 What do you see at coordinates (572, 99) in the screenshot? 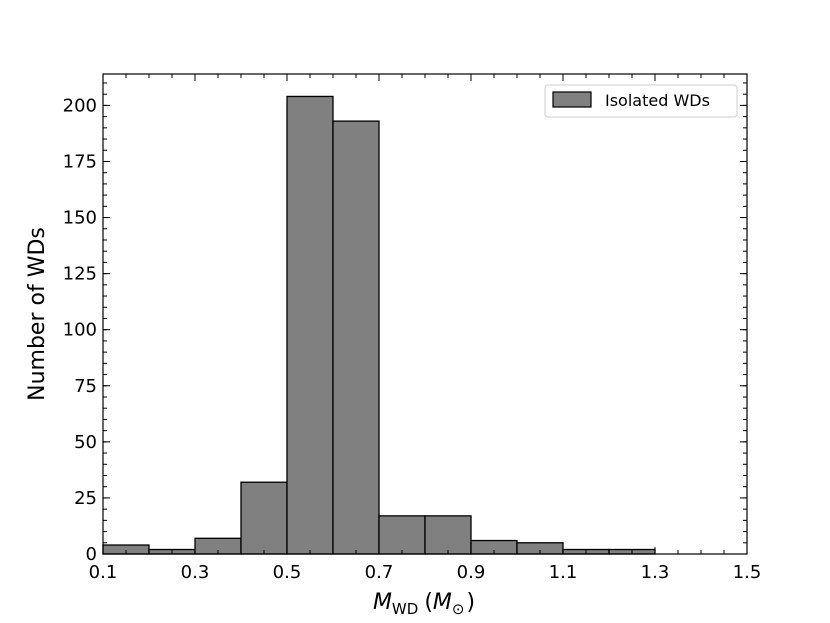
I see `legend-swatch` at bounding box center [572, 99].